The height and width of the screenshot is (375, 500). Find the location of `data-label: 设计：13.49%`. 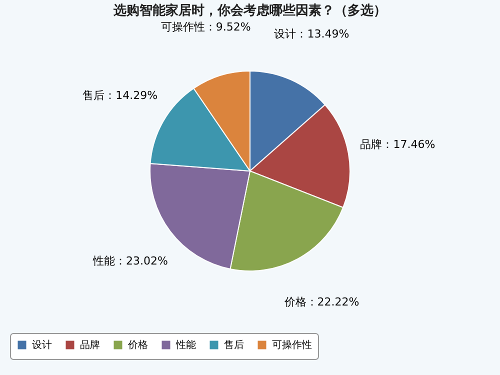

data-label: 设计：13.49% is located at coordinates (312, 33).